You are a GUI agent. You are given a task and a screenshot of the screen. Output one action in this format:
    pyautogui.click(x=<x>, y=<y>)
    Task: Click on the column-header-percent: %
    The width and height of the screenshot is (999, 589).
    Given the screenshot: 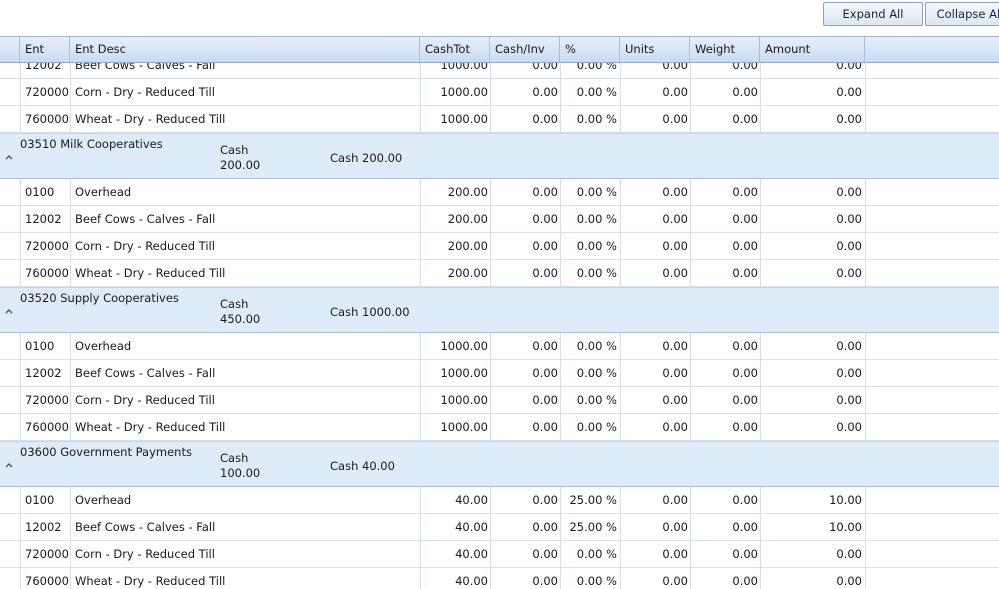 What is the action you would take?
    pyautogui.click(x=590, y=49)
    